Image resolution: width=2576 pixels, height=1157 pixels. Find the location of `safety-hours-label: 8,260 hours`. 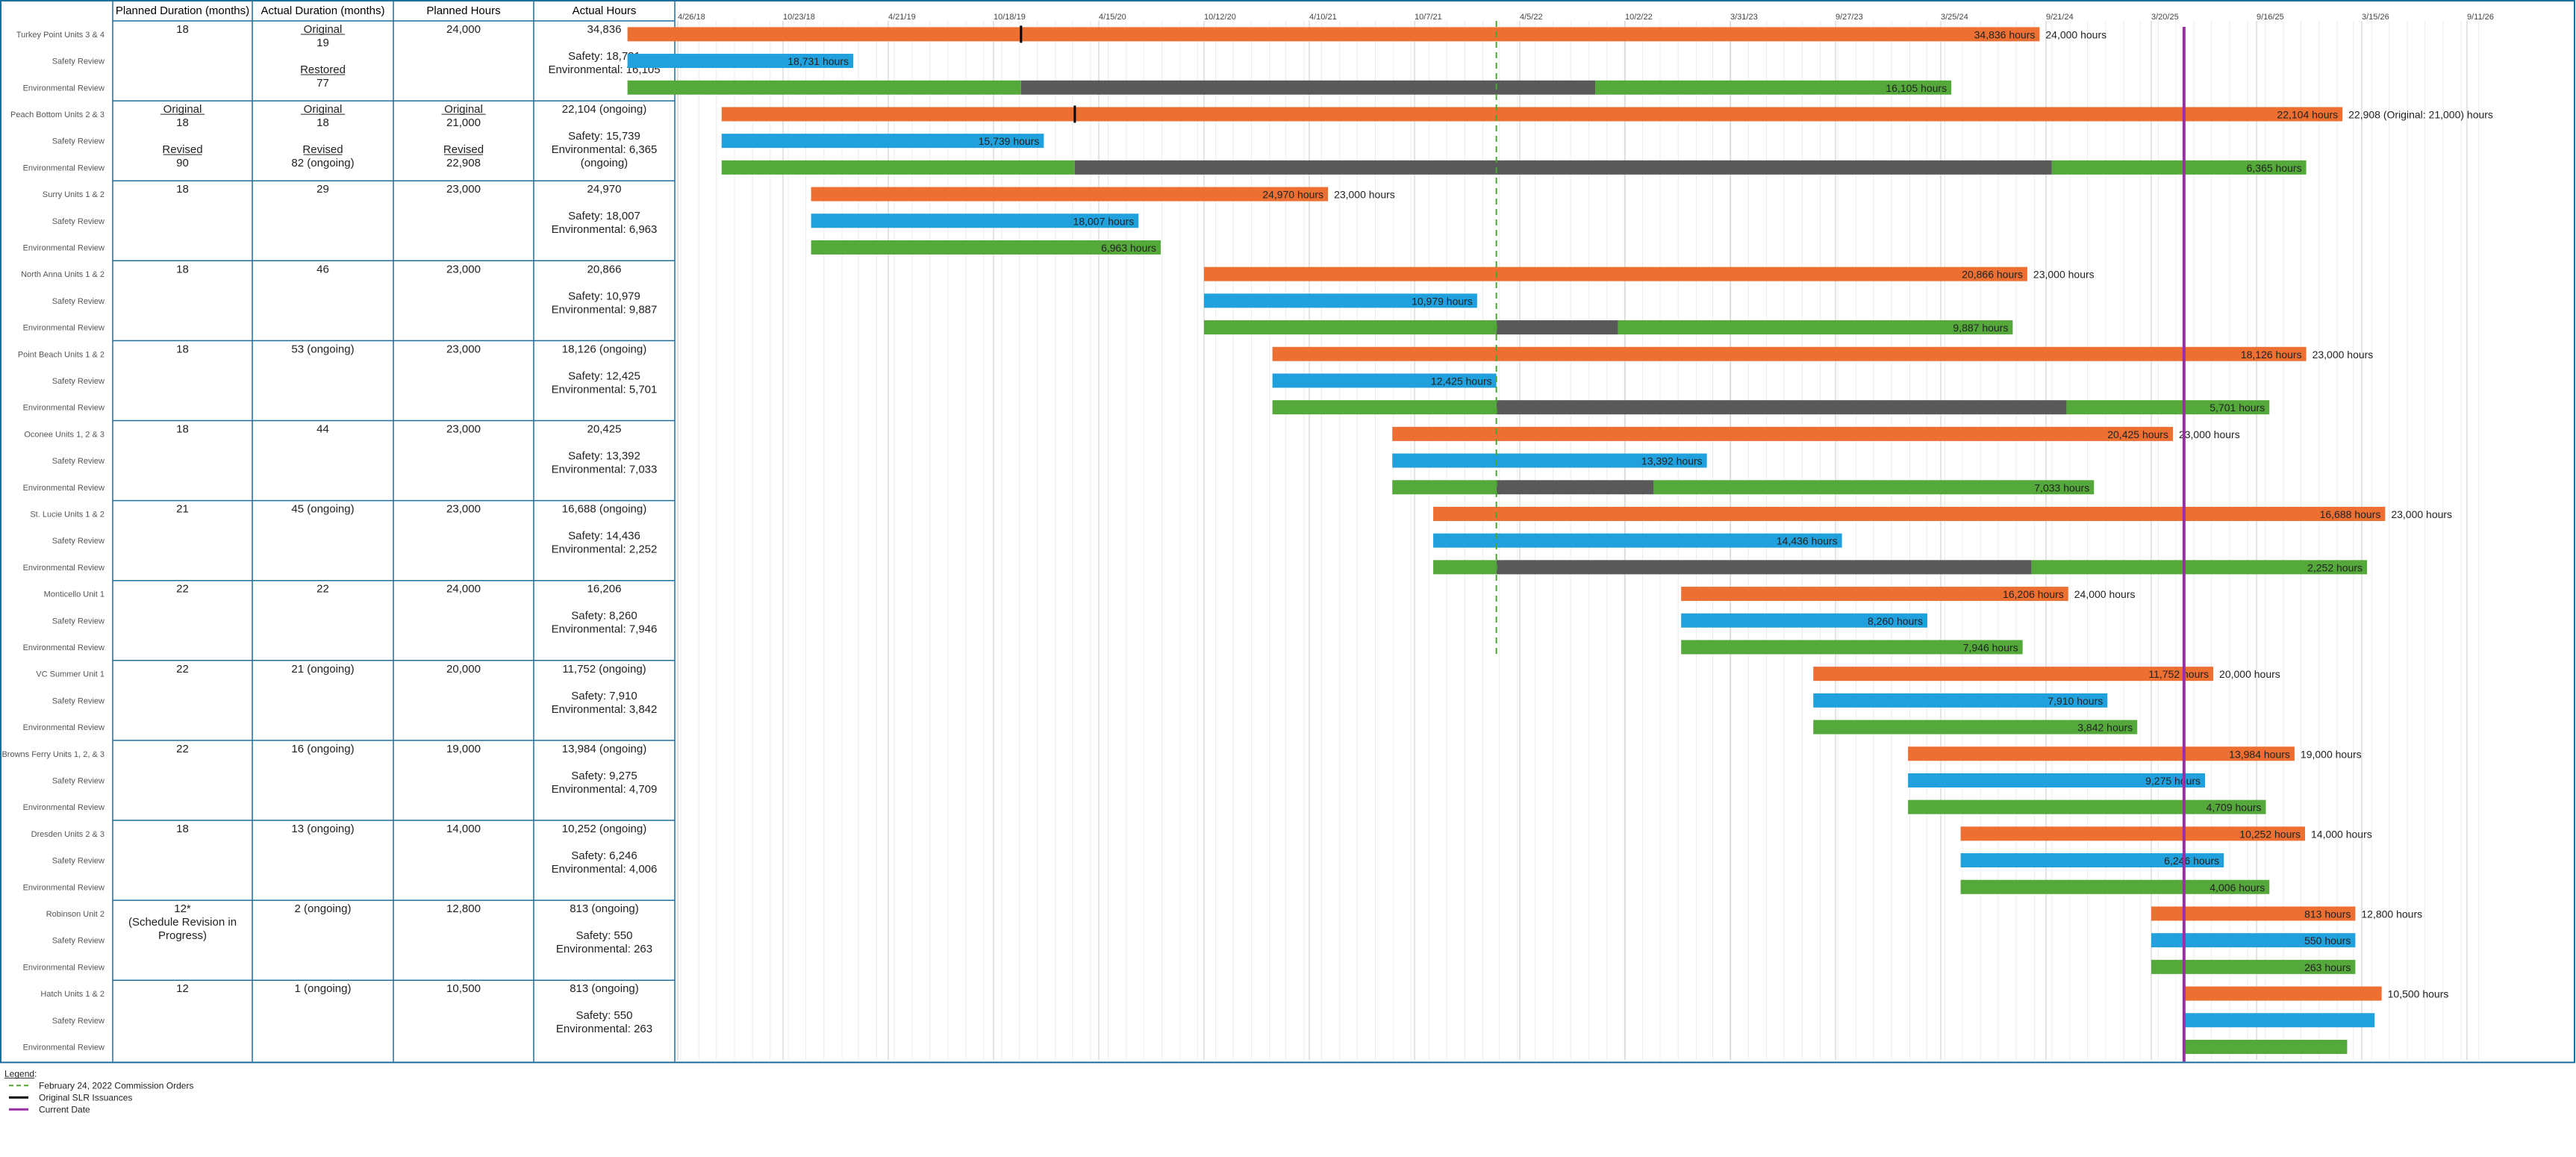

safety-hours-label: 8,260 hours is located at coordinates (1895, 621).